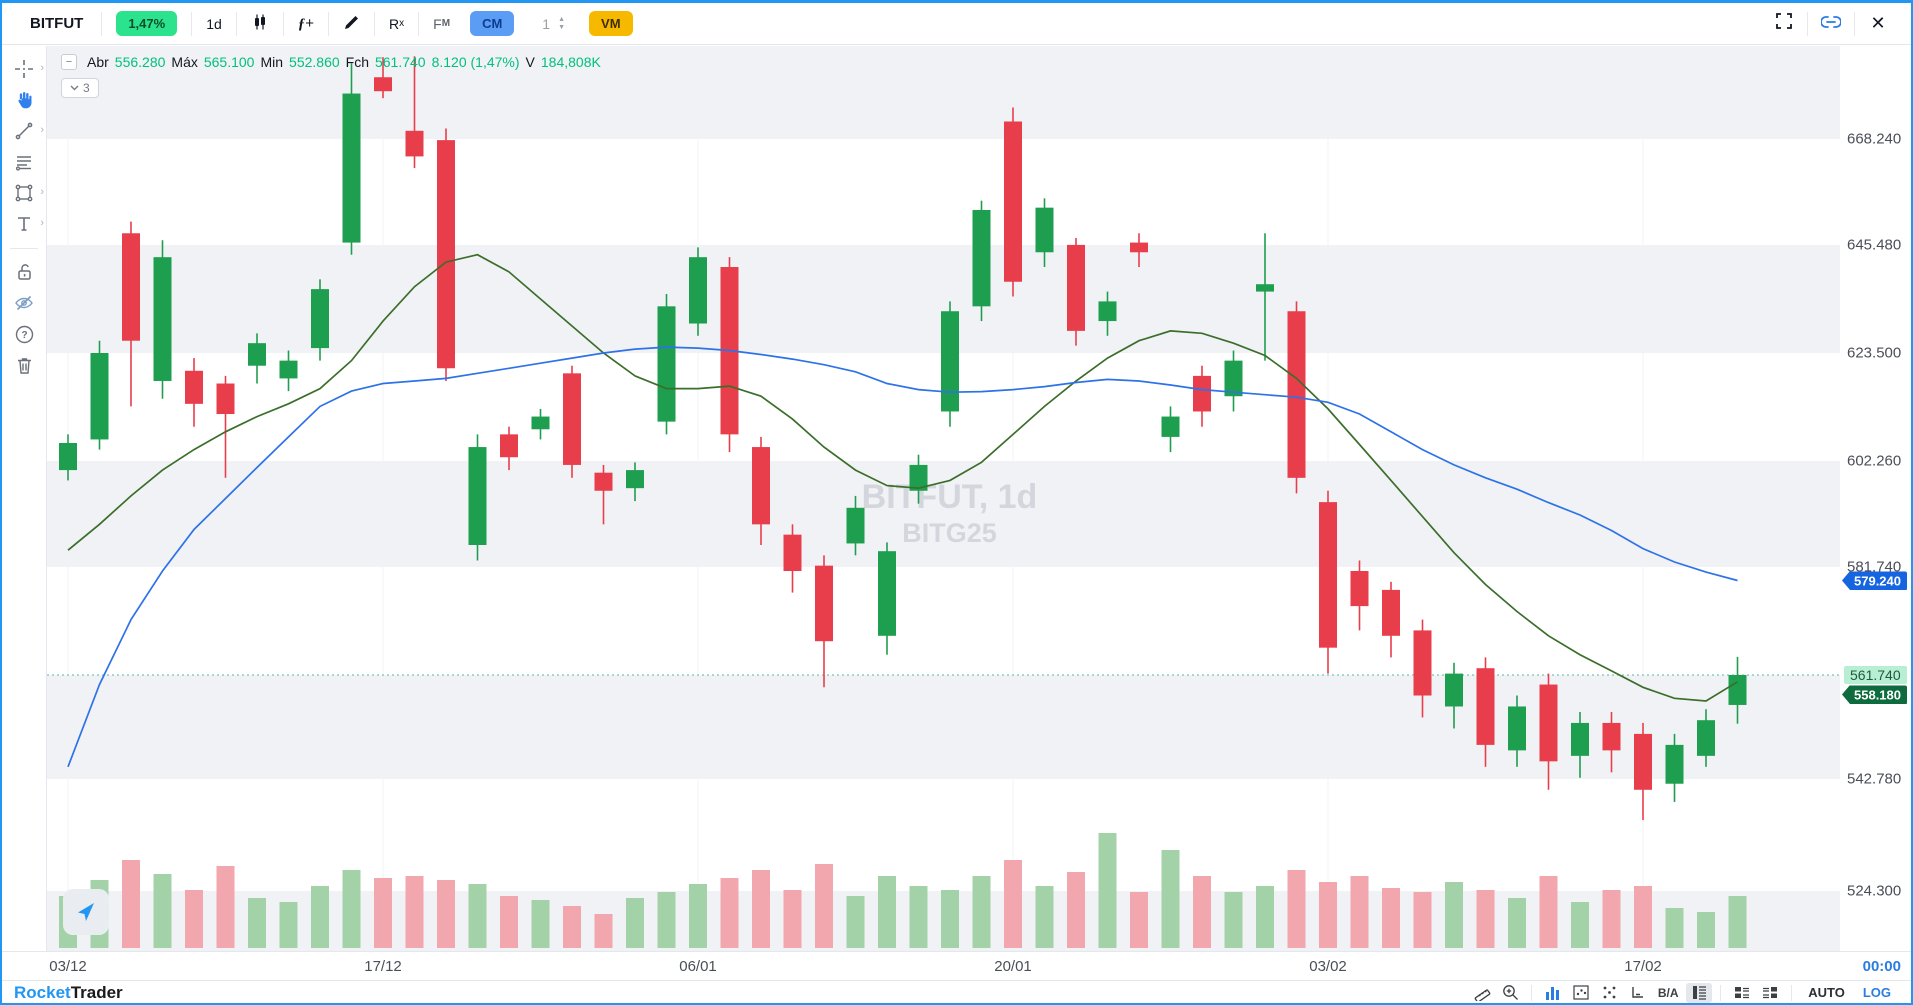  I want to click on chevron-down-icon, so click(74, 88).